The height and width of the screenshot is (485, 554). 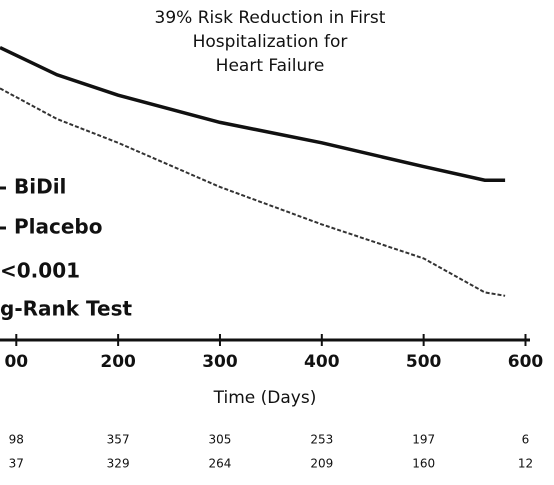 What do you see at coordinates (270, 42) in the screenshot?
I see `chart-title: Hospitalization for` at bounding box center [270, 42].